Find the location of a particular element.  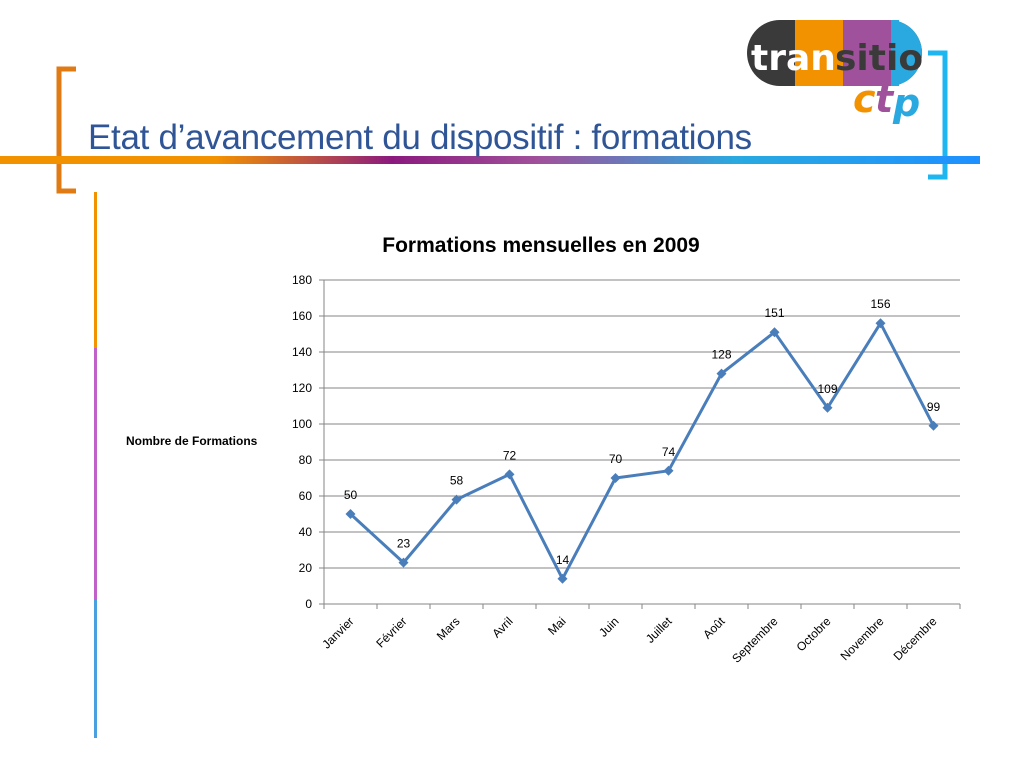

y-tick-label: 40 is located at coordinates (306, 532).